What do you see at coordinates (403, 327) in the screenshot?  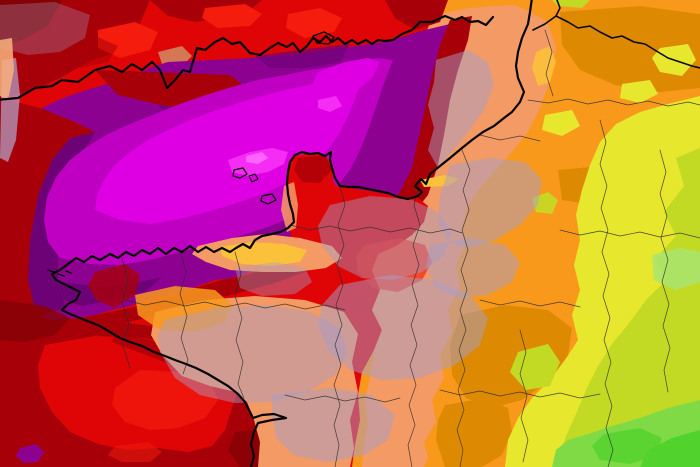 I see `region-cloud-lavender-maine` at bounding box center [403, 327].